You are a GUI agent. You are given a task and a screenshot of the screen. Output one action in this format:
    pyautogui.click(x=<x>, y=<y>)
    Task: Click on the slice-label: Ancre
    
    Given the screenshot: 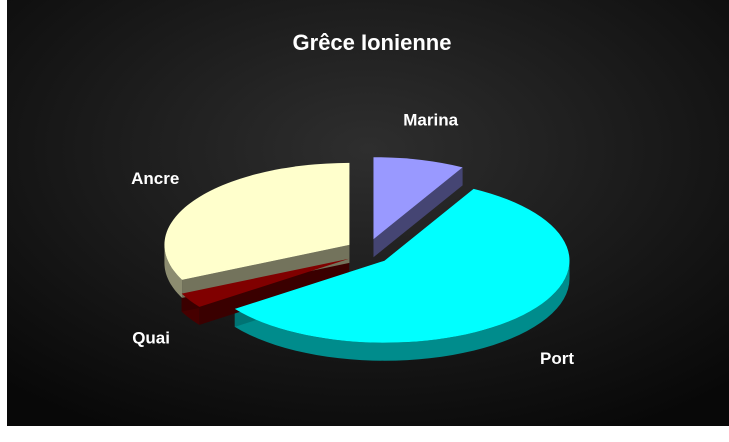 What is the action you would take?
    pyautogui.click(x=155, y=178)
    